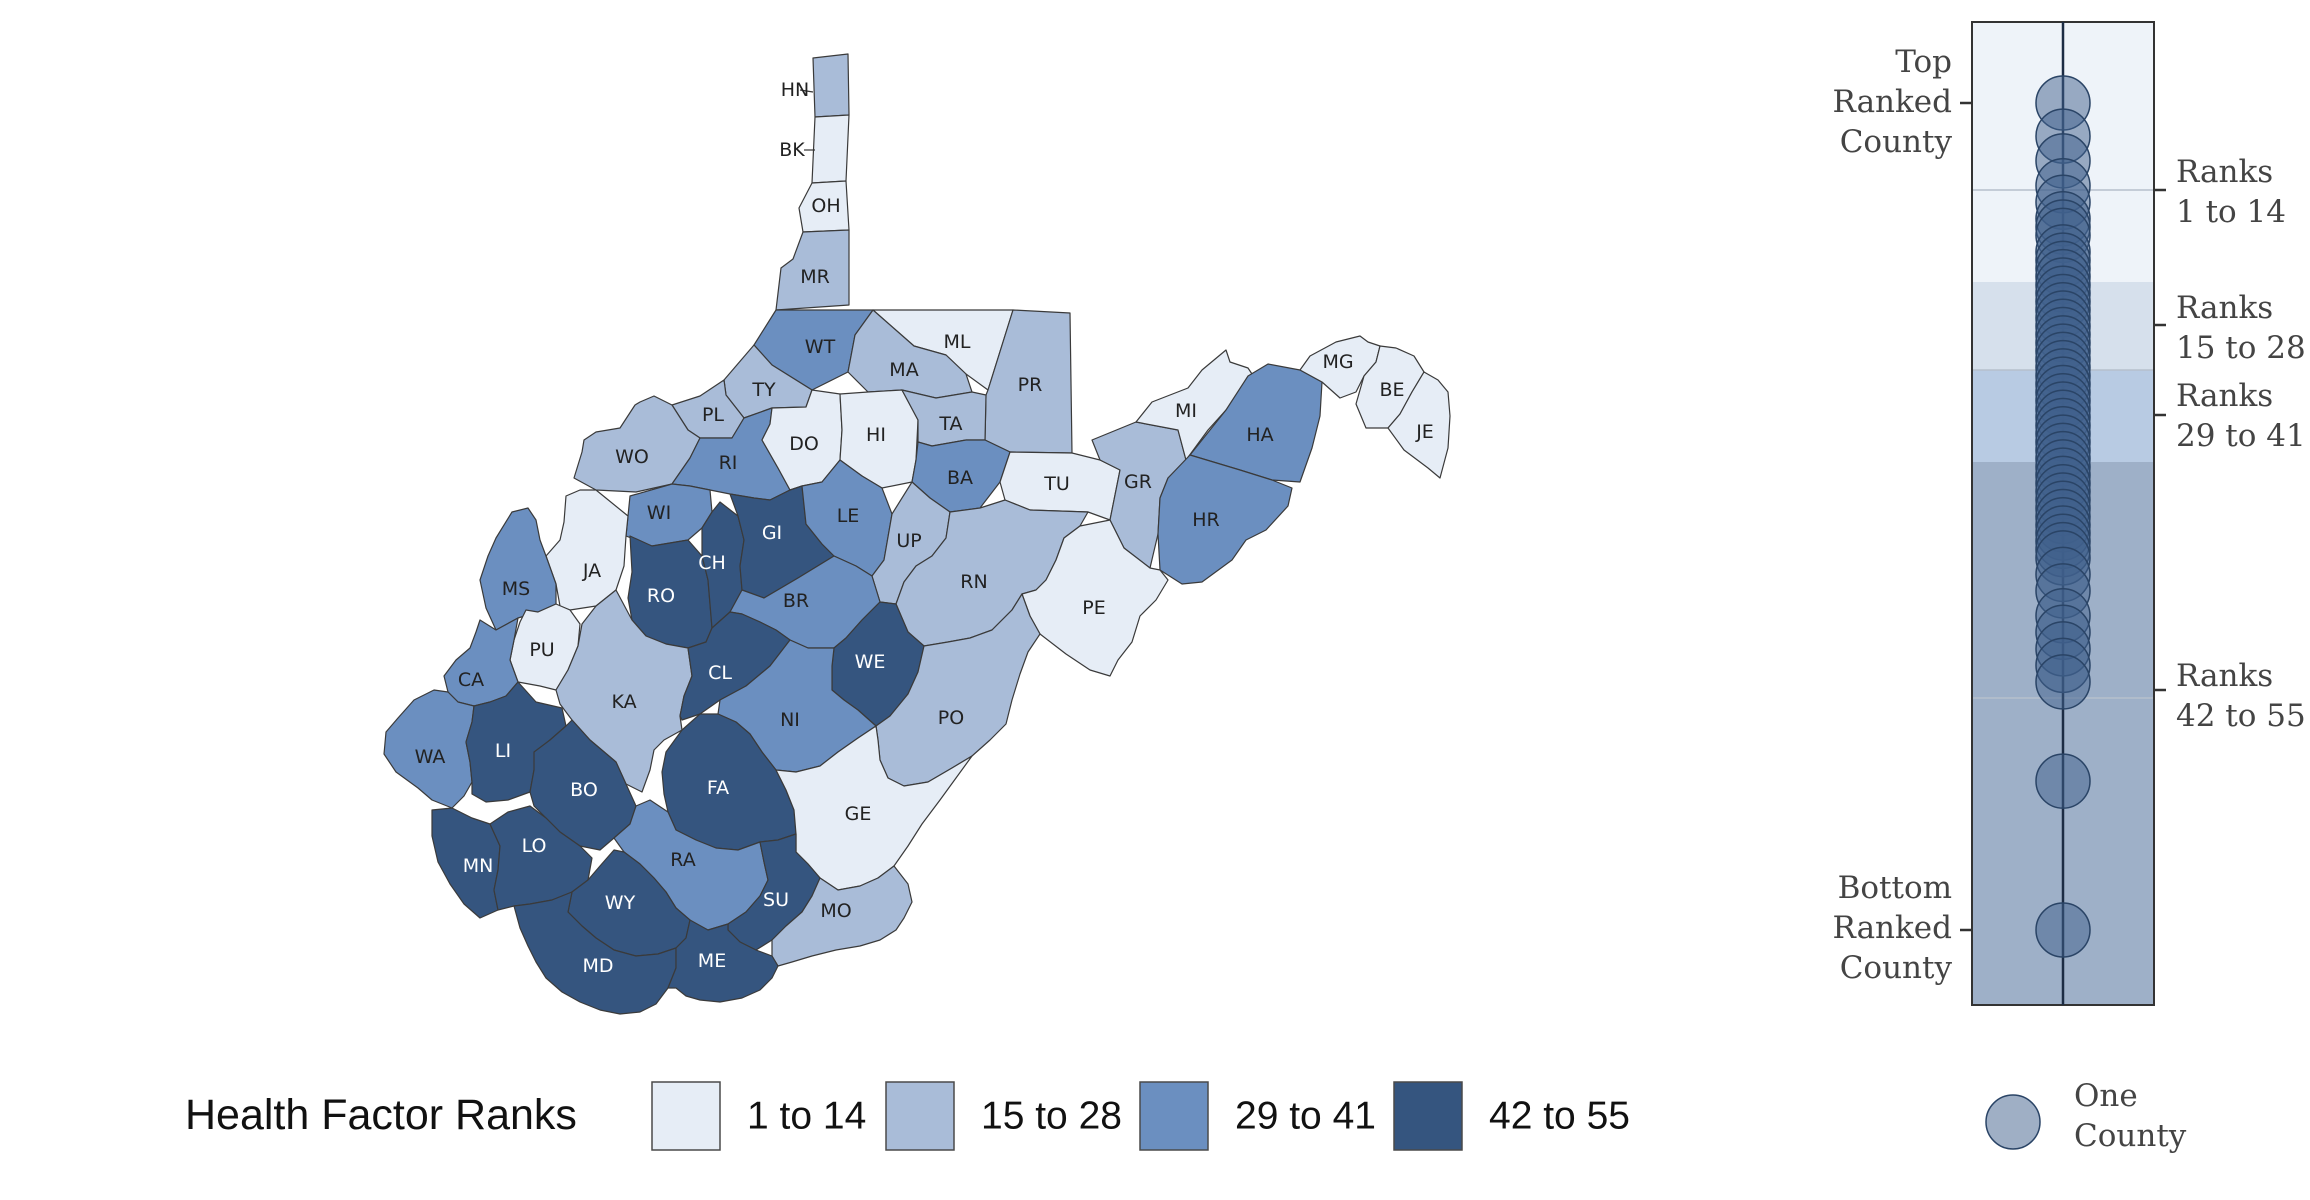  I want to click on county-label-mg: MG, so click(1337, 362).